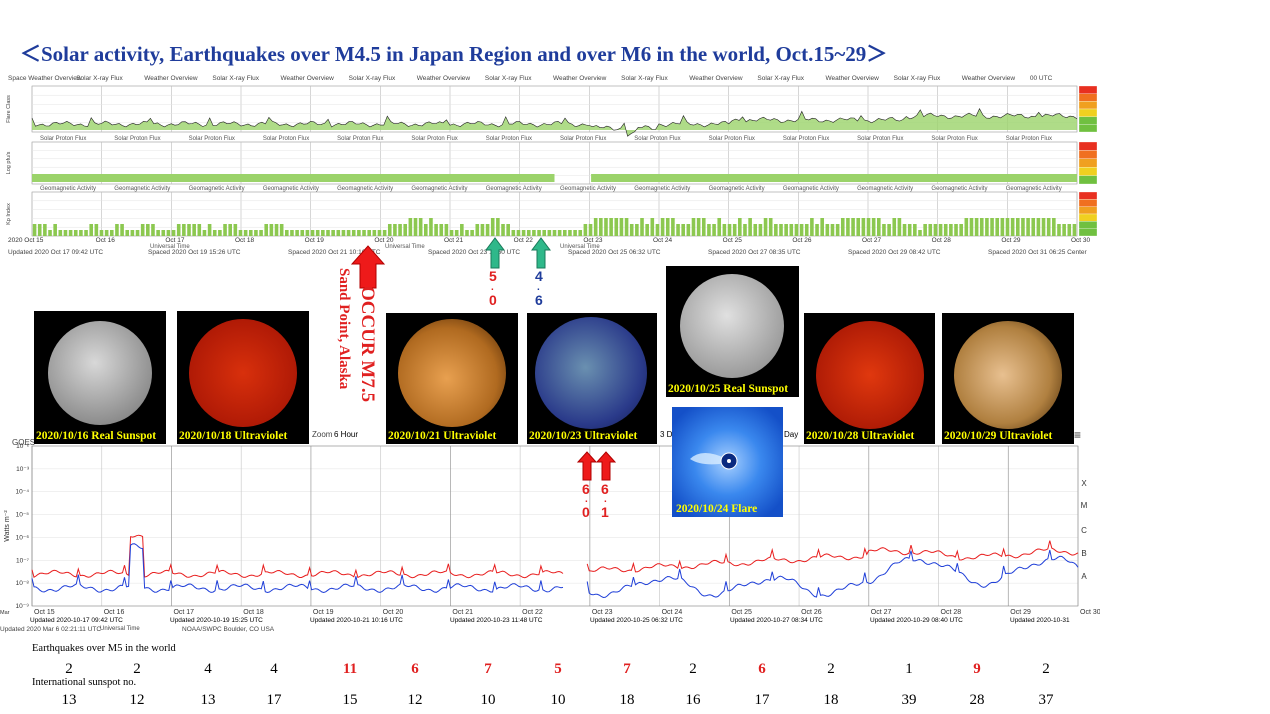 Image resolution: width=1270 pixels, height=714 pixels. I want to click on row-label-earthquakes: Earthquakes over M5 in the world, so click(104, 648).